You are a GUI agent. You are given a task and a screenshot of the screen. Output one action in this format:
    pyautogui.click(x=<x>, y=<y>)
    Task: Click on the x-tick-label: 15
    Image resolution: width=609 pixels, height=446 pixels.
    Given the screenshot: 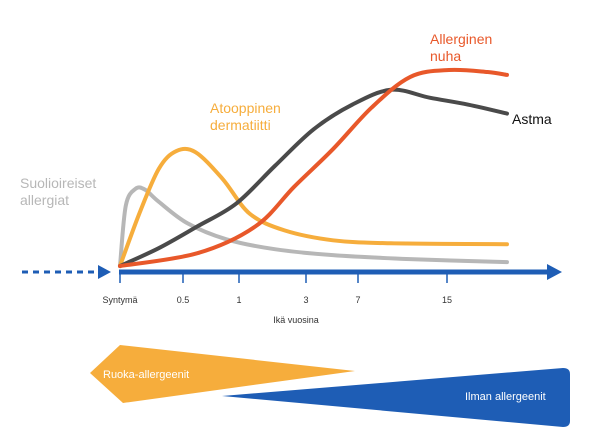 What is the action you would take?
    pyautogui.click(x=447, y=300)
    